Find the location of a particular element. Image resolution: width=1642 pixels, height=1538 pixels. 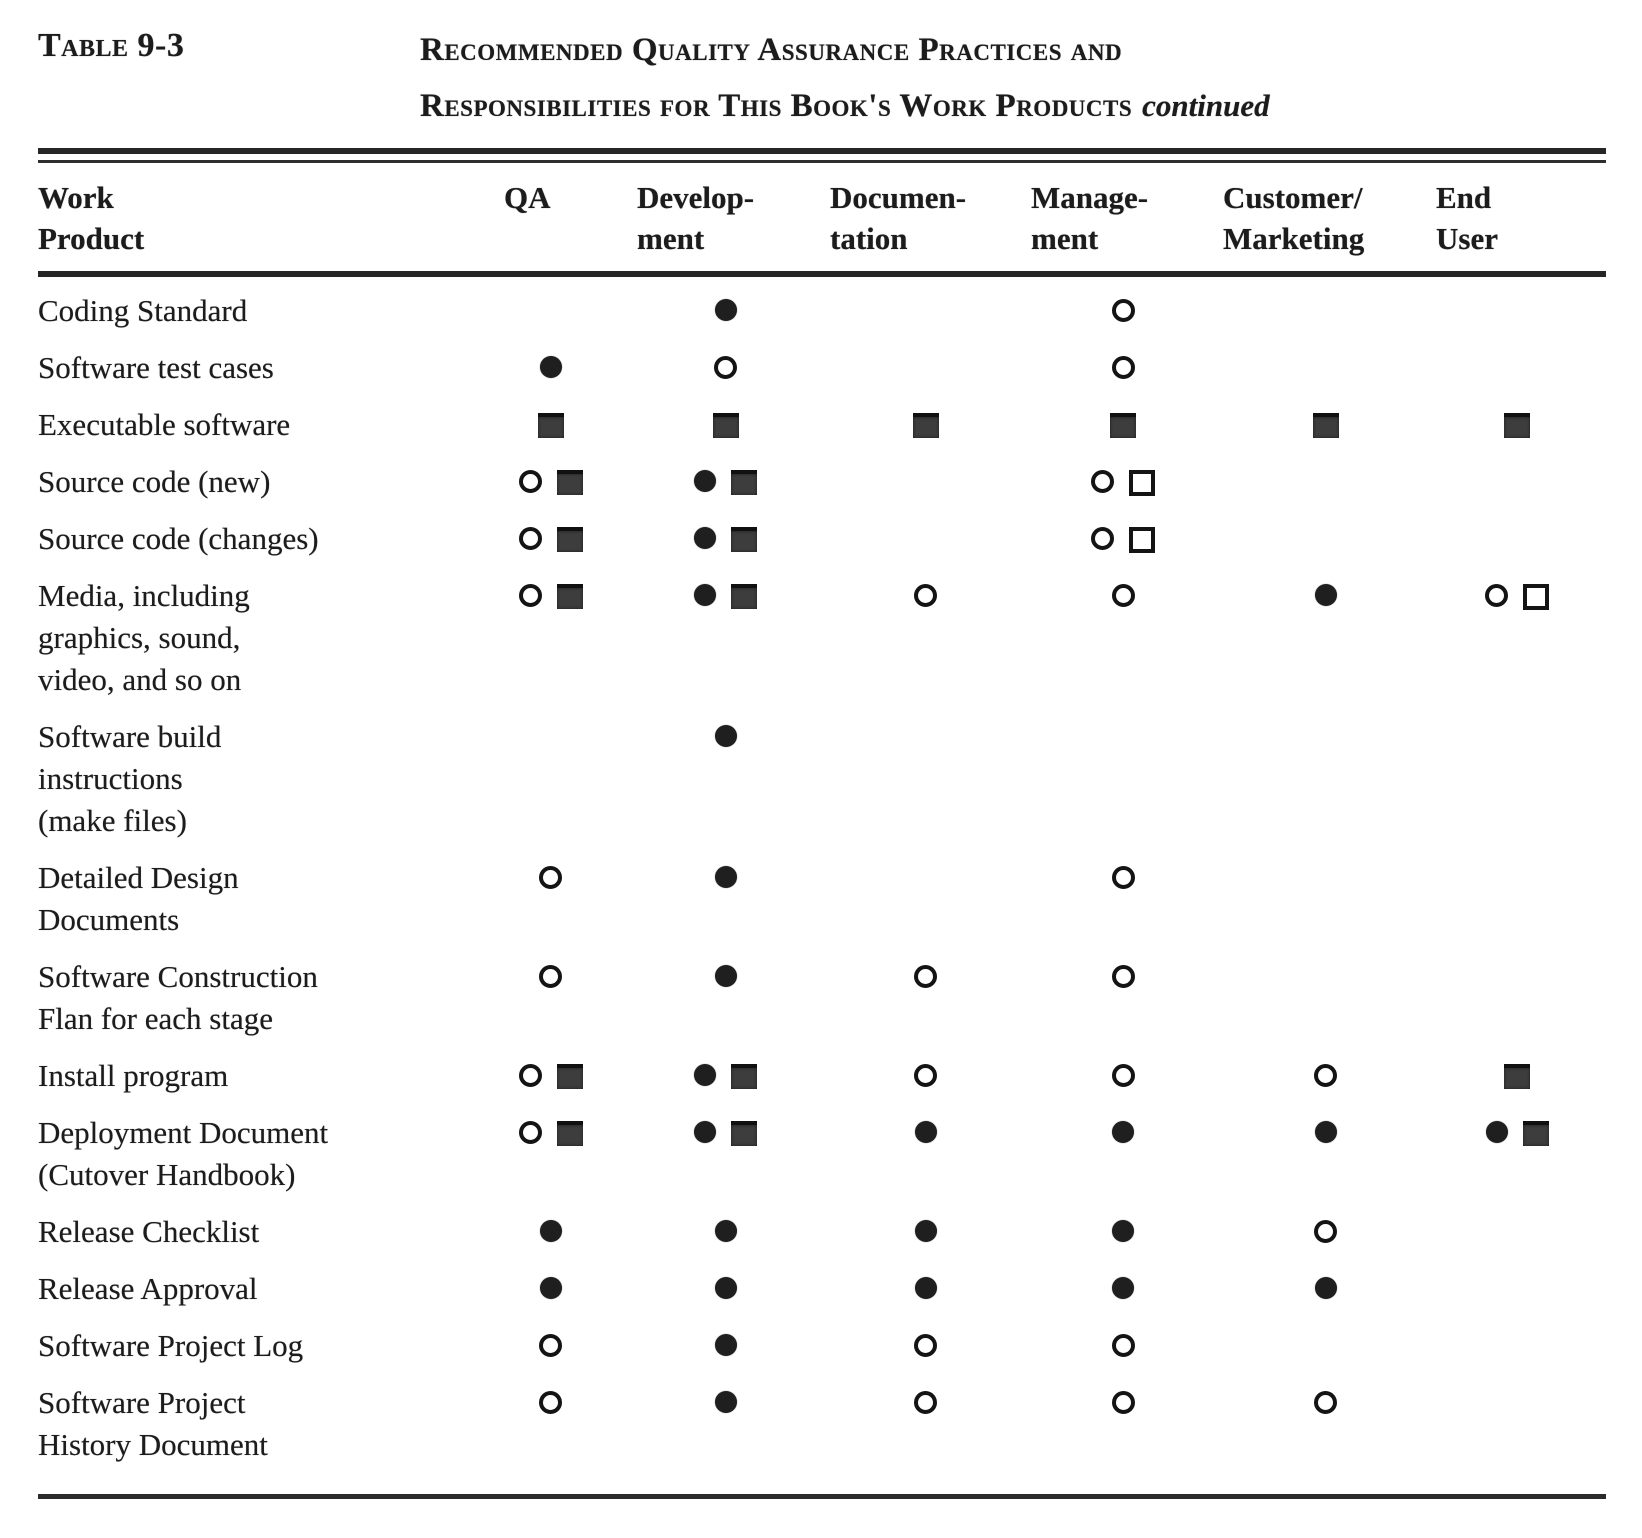

table-row: Executable software is located at coordinates (822, 432).